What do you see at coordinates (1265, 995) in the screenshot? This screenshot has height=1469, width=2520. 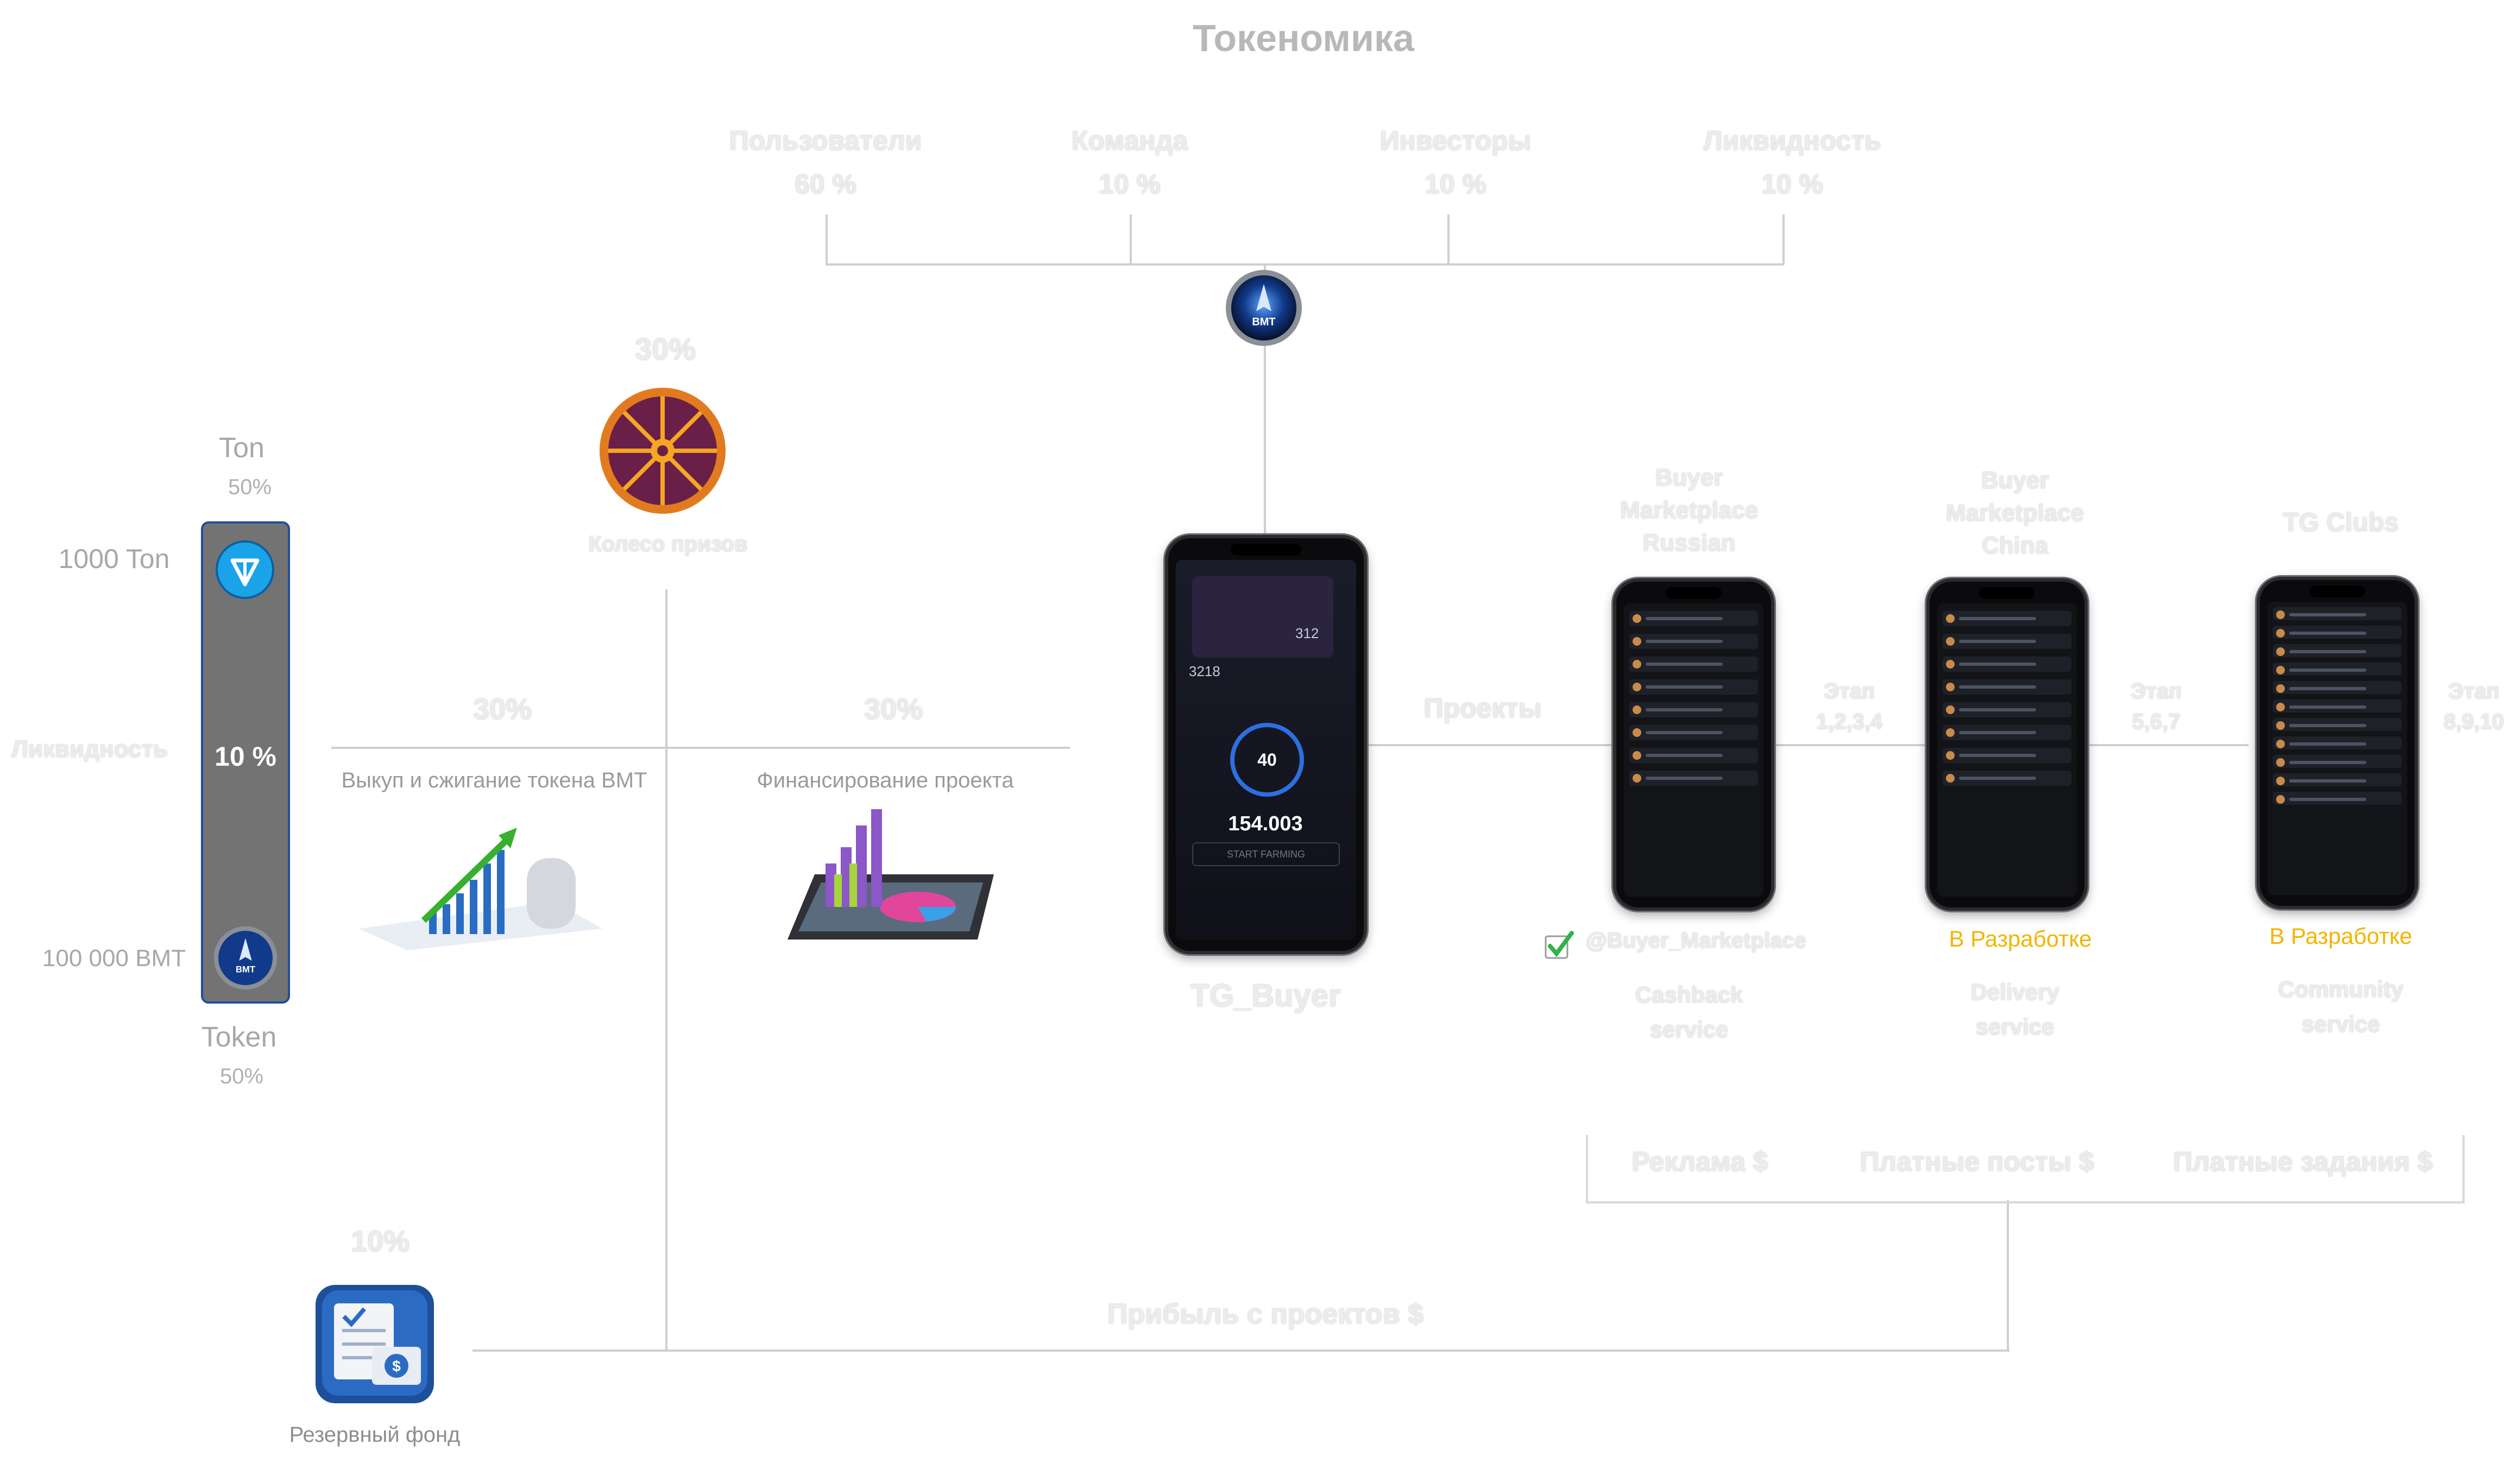 I see `main-app-label: TG_Buyer` at bounding box center [1265, 995].